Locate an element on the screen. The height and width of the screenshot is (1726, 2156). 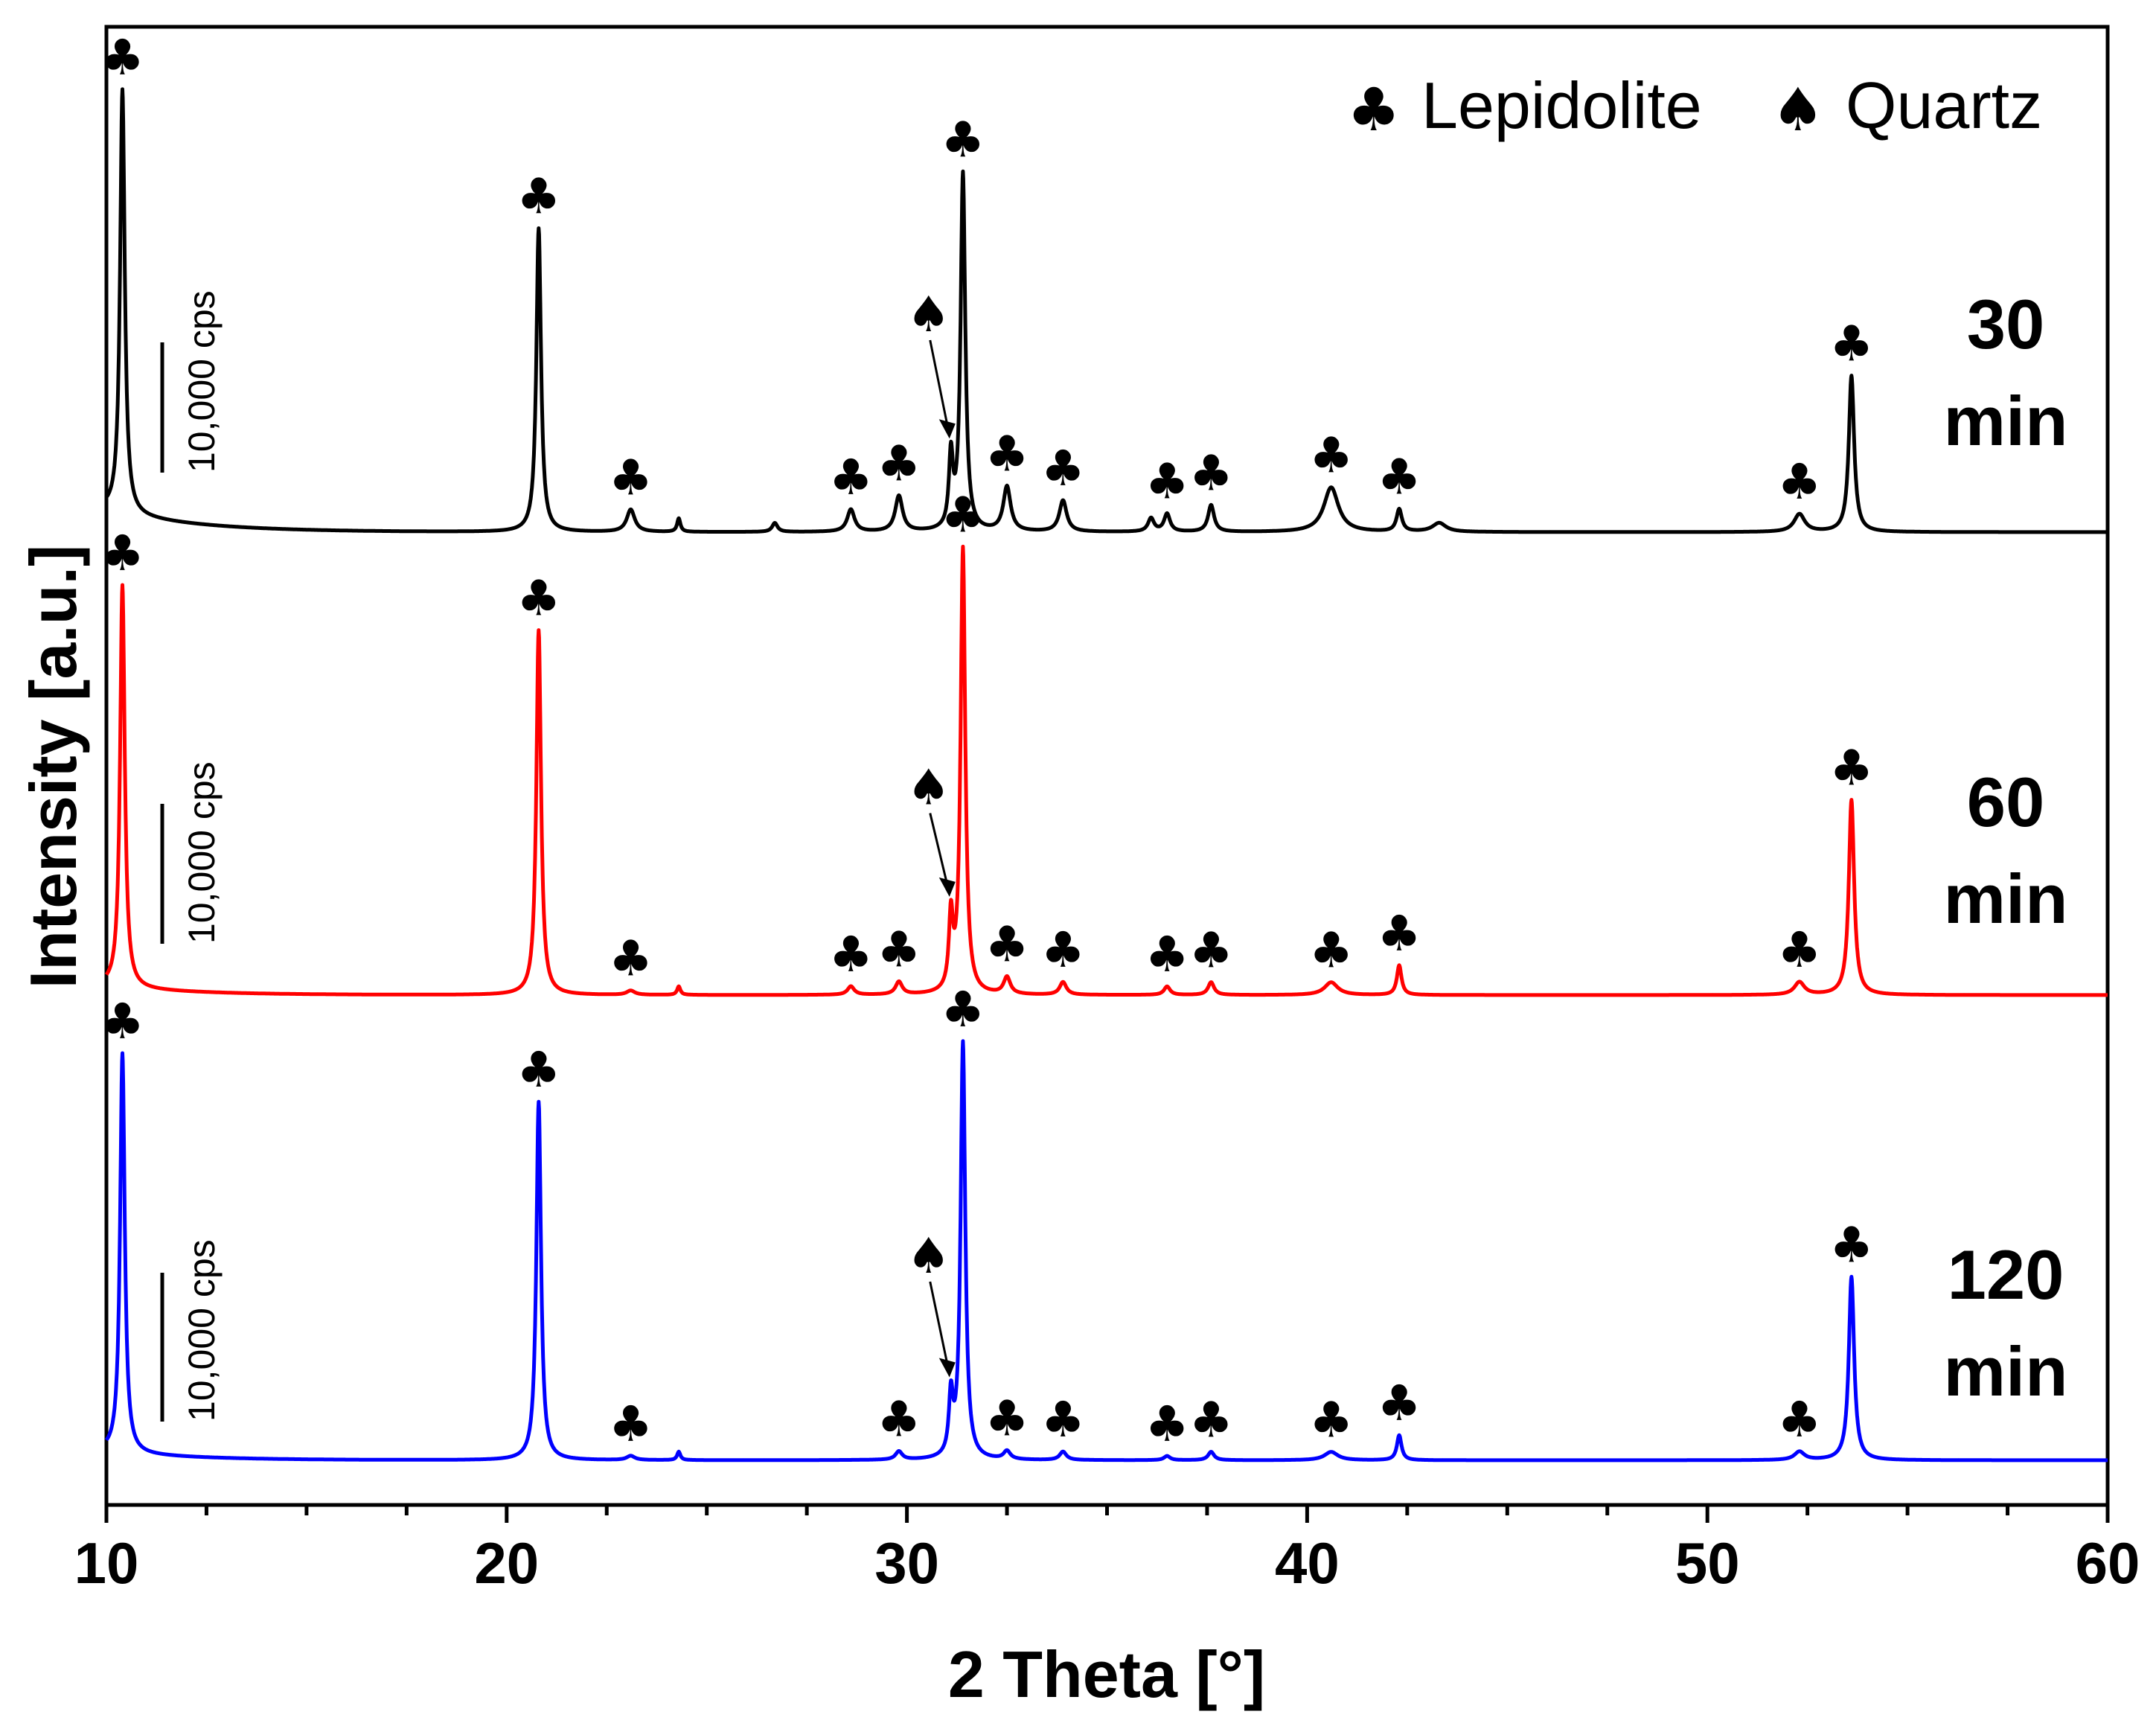
y-axis-title: Intensity [a.u.] is located at coordinates (53, 767).